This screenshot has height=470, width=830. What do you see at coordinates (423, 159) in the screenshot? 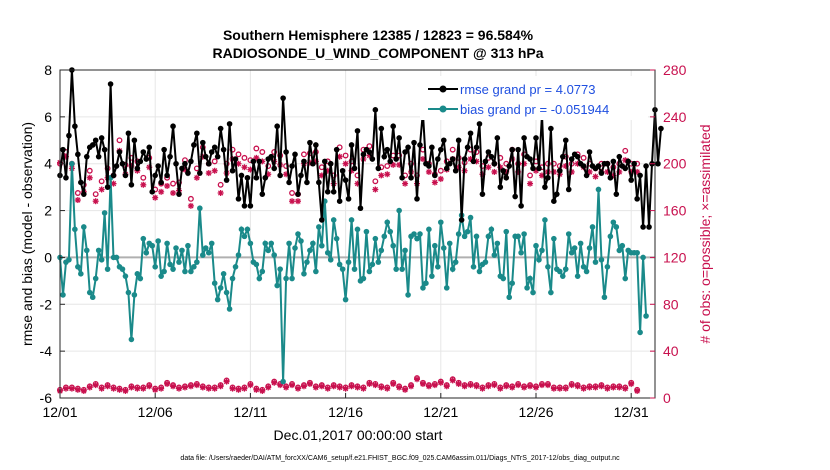
I see `obs-assimilated-stroke` at bounding box center [423, 159].